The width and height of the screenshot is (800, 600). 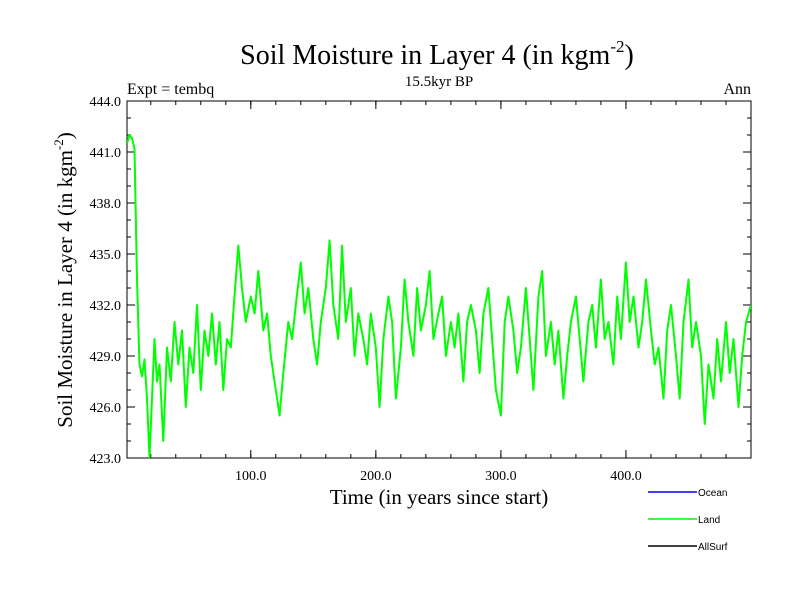 I want to click on legend-label-ocean: Ocean, so click(x=712, y=493).